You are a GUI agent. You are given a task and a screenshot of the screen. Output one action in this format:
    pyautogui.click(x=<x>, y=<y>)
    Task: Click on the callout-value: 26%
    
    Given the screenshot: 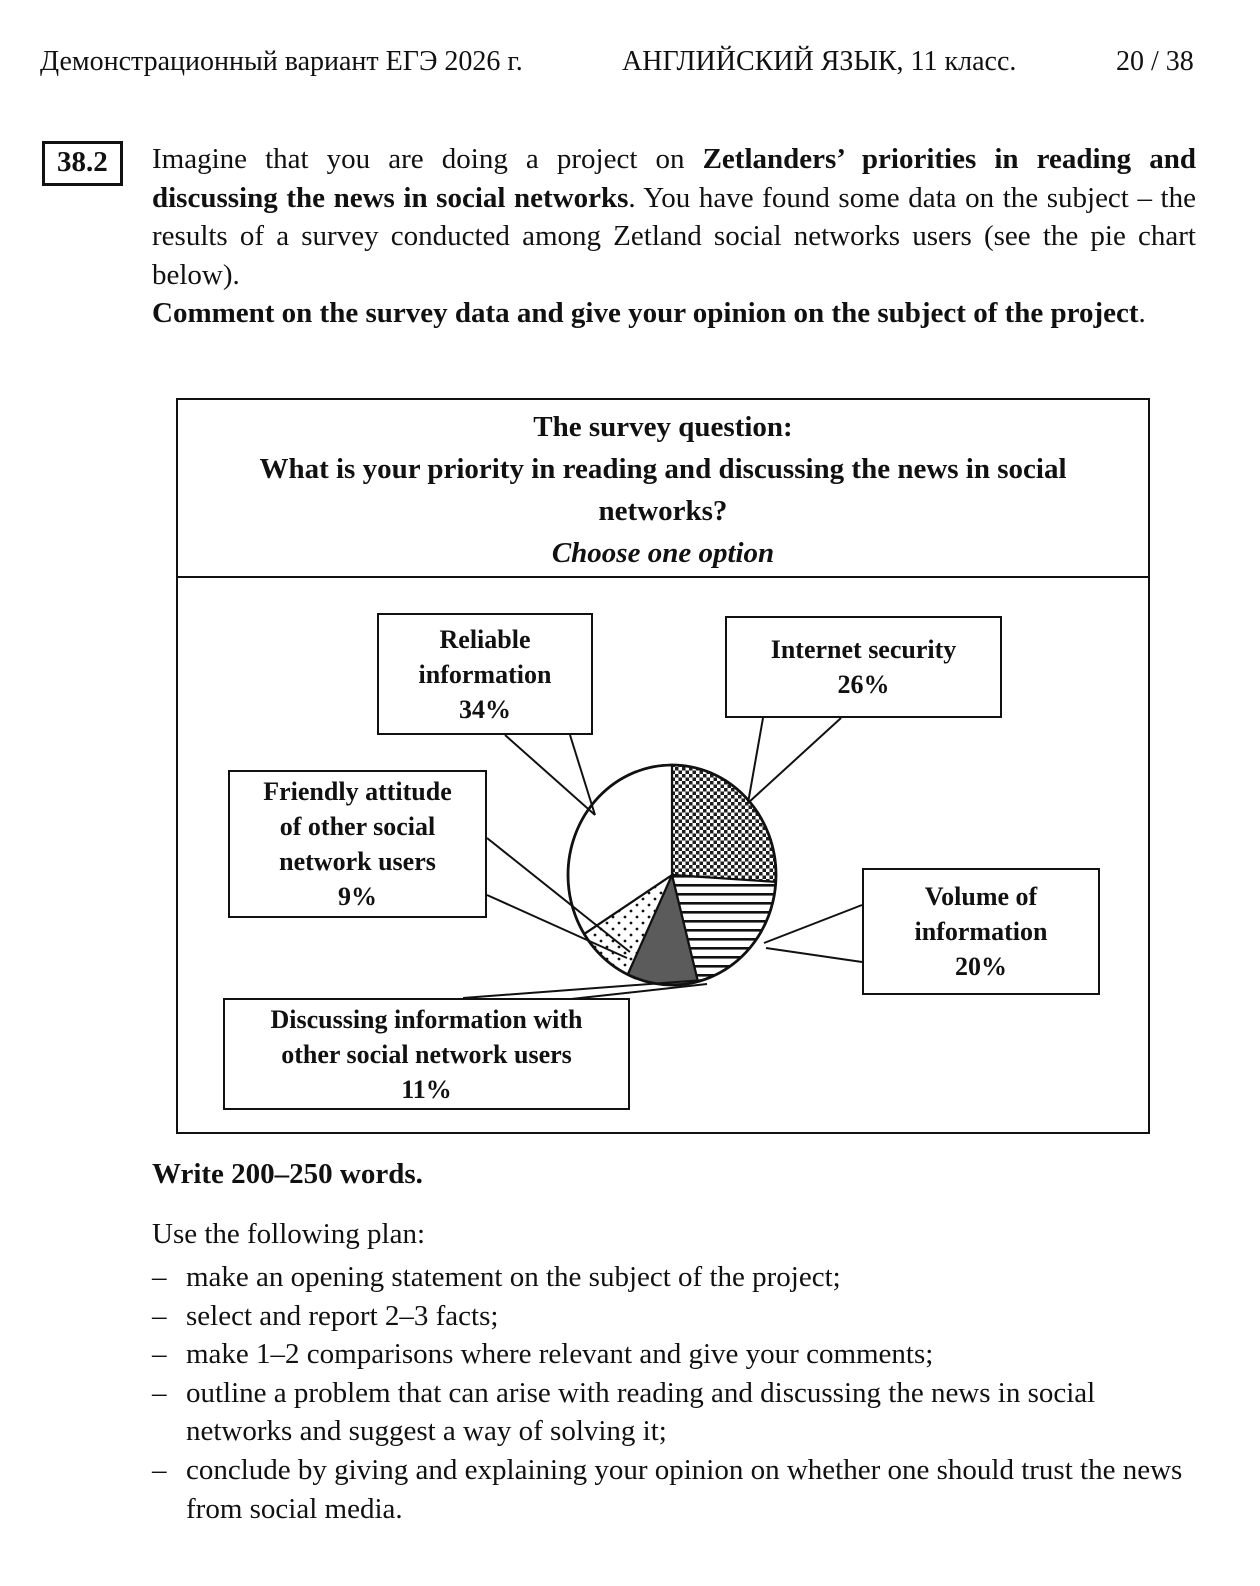 What is the action you would take?
    pyautogui.click(x=863, y=684)
    